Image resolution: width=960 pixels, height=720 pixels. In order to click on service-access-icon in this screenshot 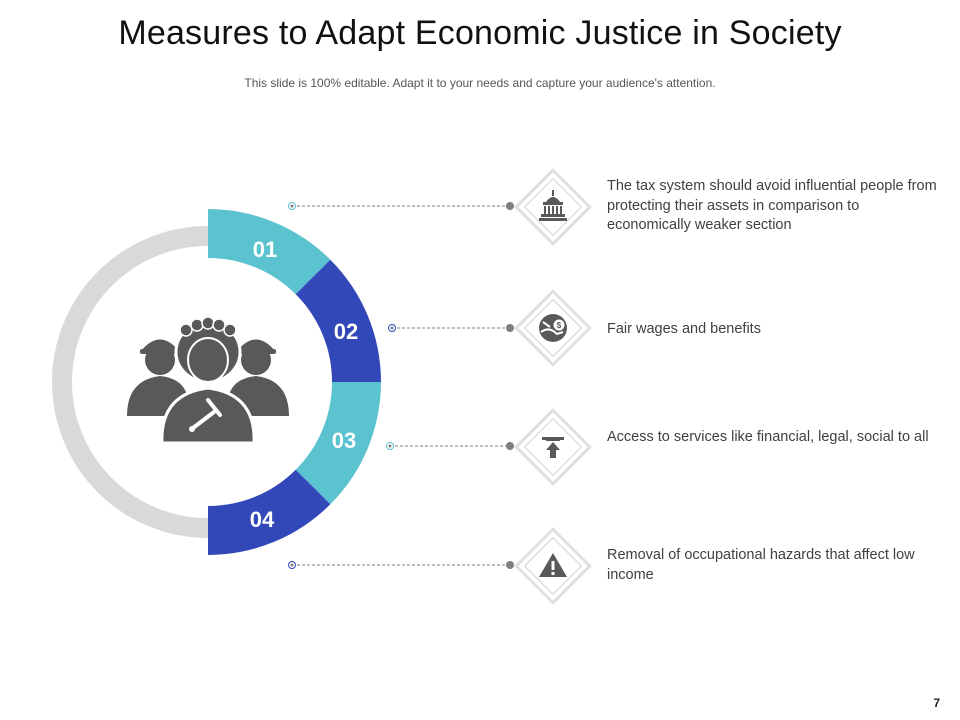, I will do `click(553, 447)`.